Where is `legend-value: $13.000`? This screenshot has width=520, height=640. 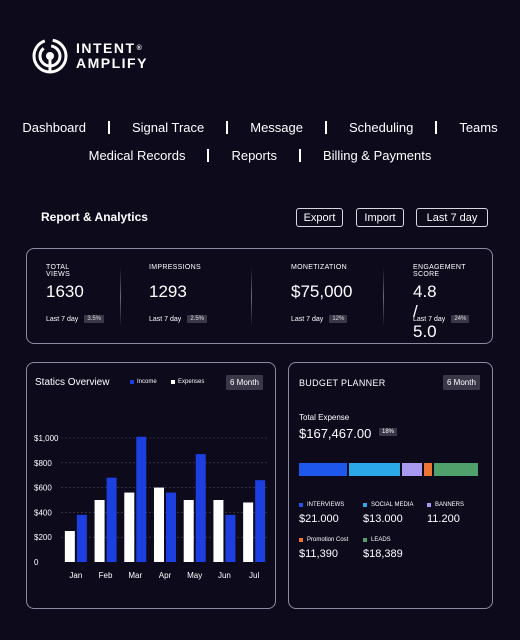 legend-value: $13.000 is located at coordinates (383, 519).